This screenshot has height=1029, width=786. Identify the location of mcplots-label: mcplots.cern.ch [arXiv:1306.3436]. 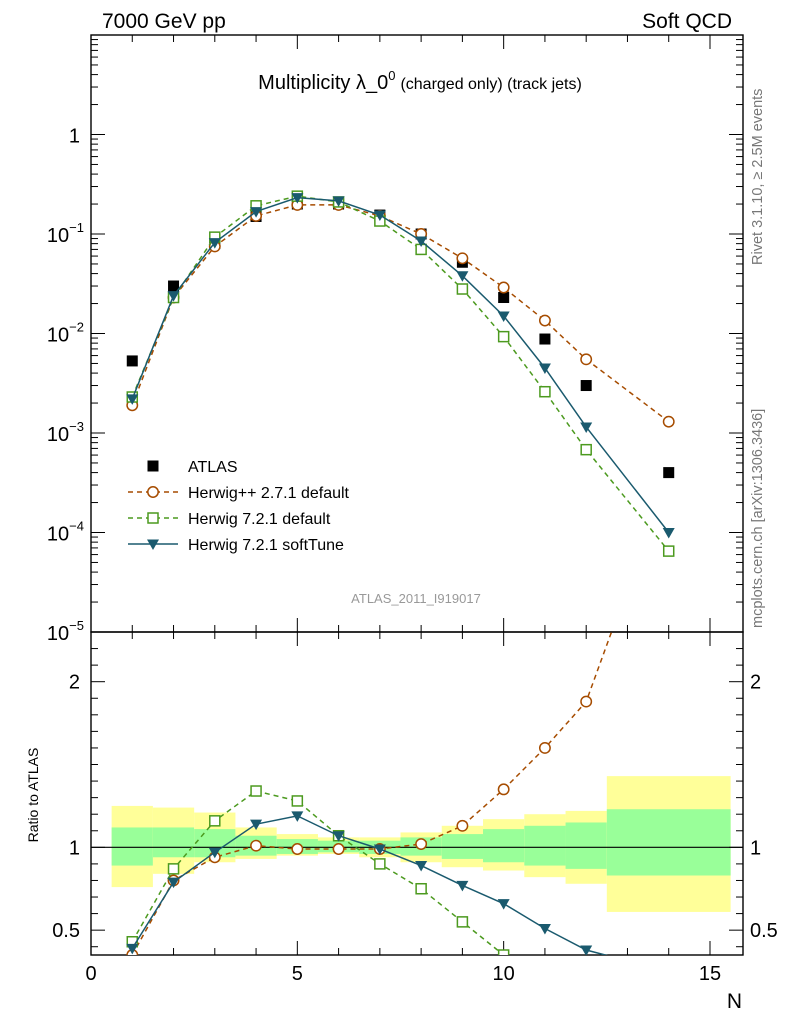
(758, 518).